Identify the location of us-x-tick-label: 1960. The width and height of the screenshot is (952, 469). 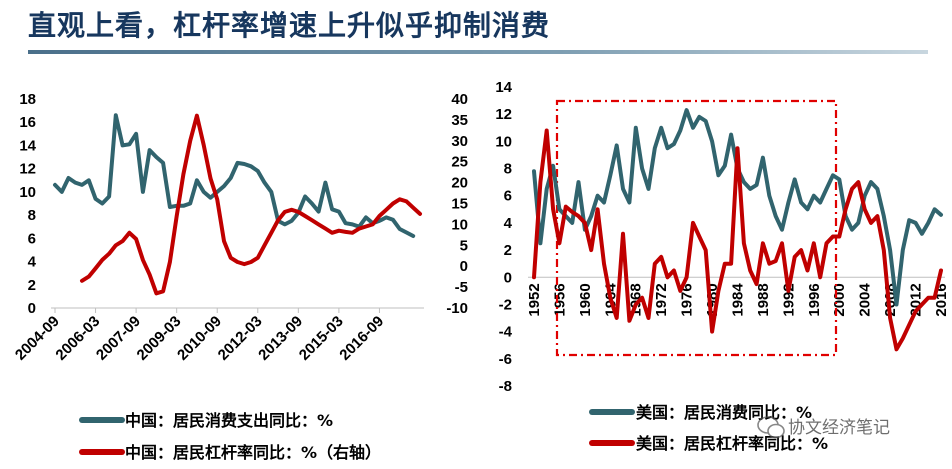
(585, 299).